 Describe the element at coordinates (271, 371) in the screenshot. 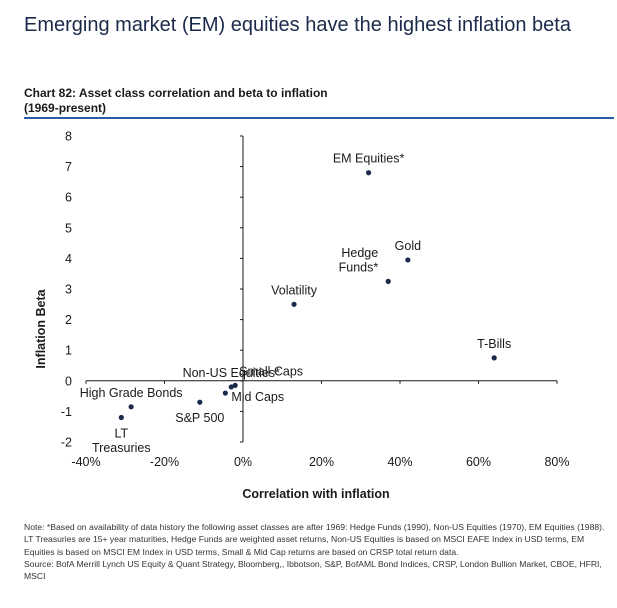

I see `point-label: Small Caps` at that location.